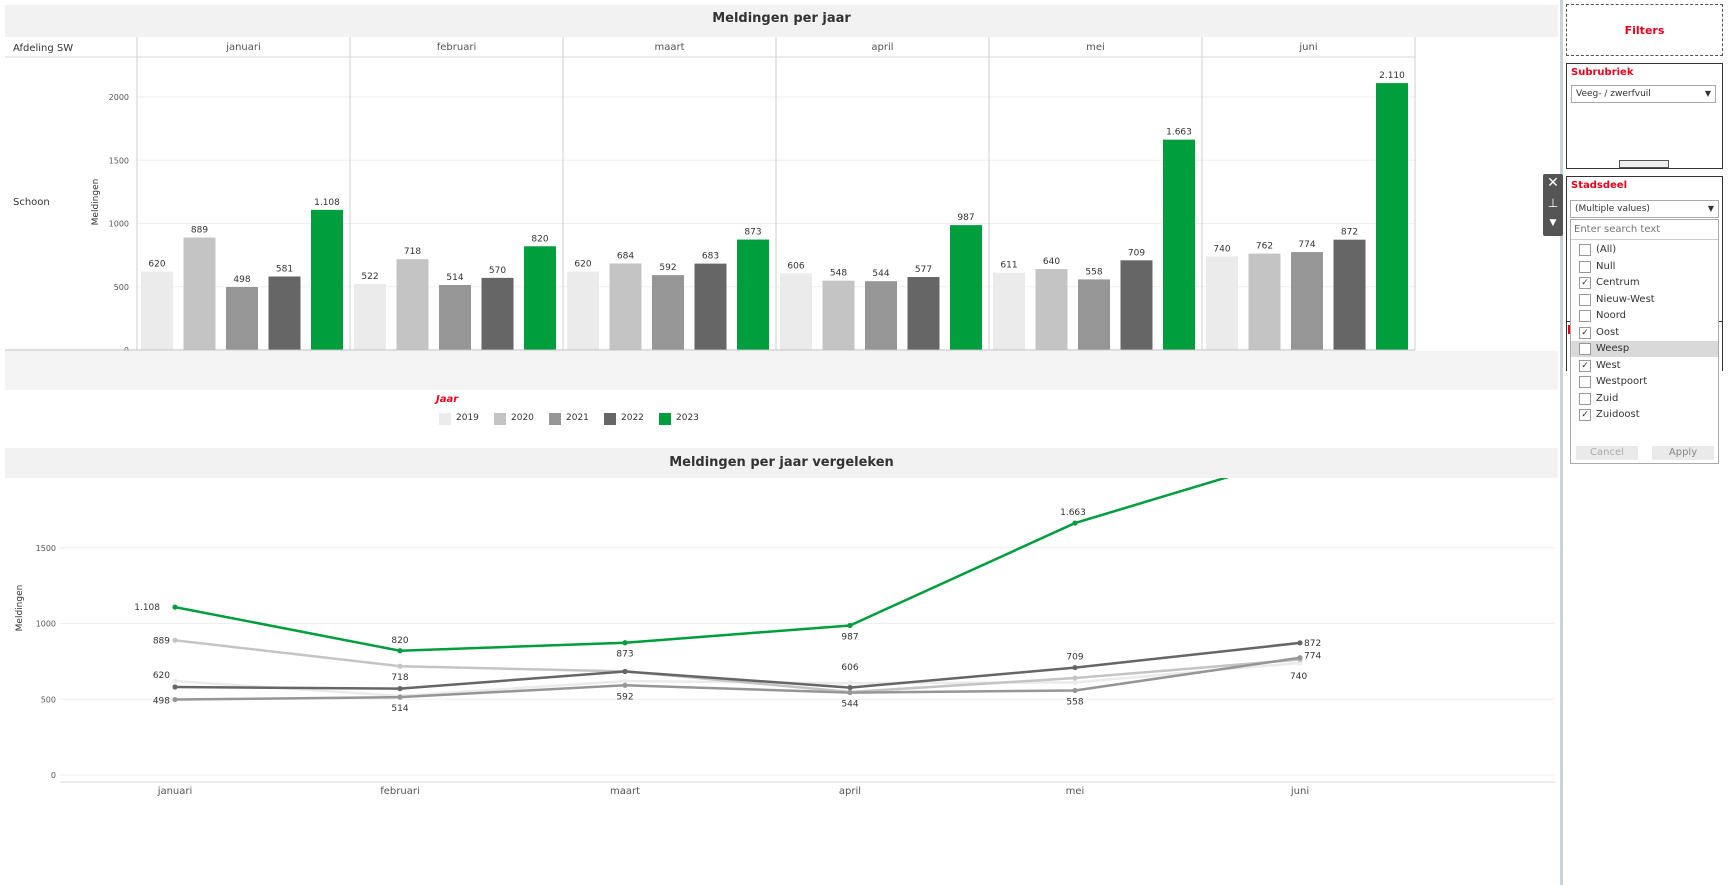  What do you see at coordinates (1644, 349) in the screenshot?
I see `stadsdeel-option: Weesp` at bounding box center [1644, 349].